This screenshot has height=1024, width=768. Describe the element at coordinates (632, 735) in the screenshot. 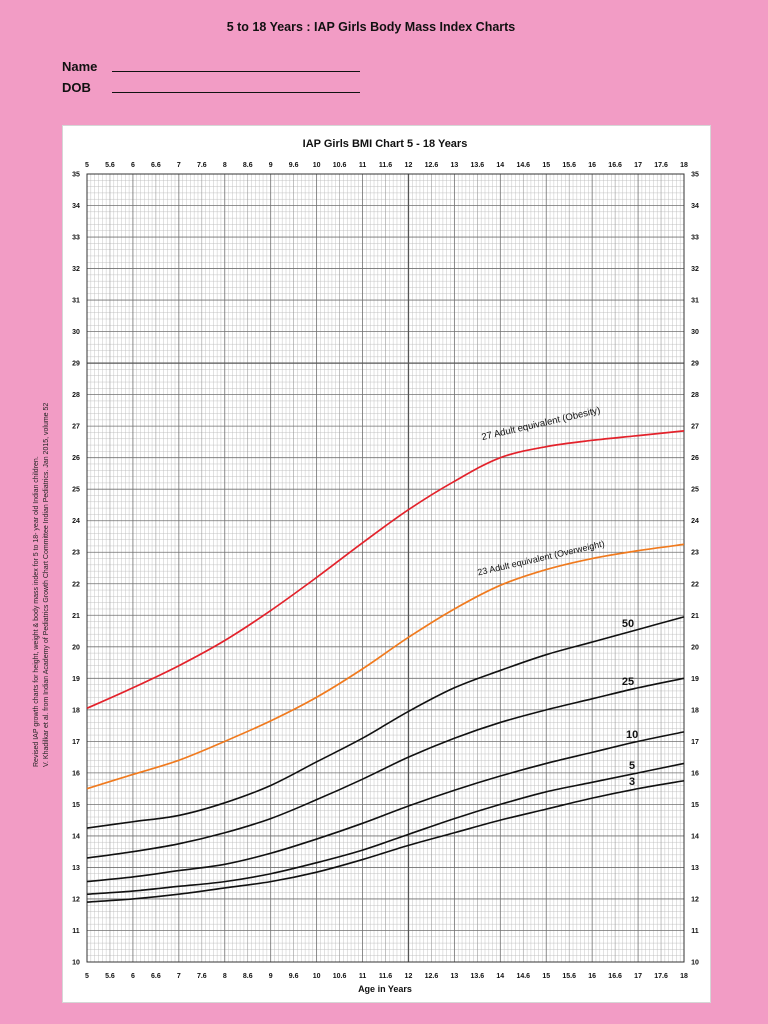

I see `series-label-p10: 10` at that location.